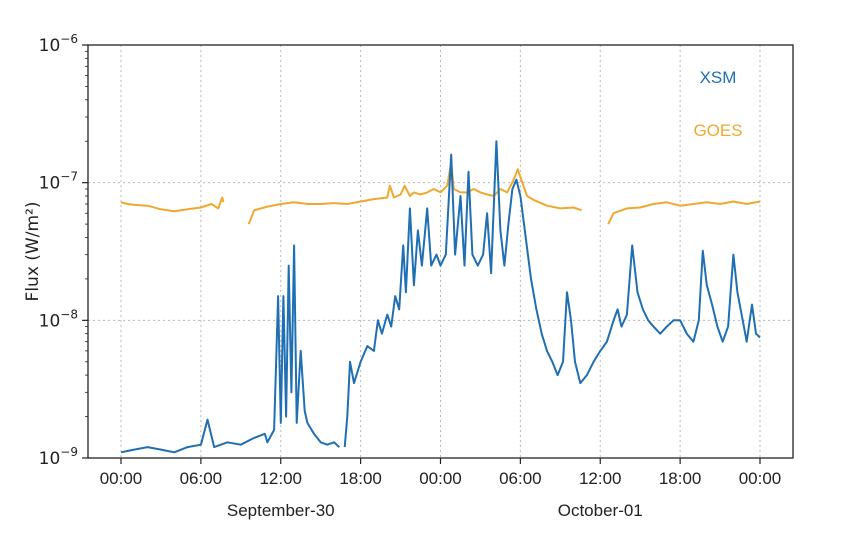 The height and width of the screenshot is (550, 850). I want to click on y-tick-exponent: −6, so click(69, 39).